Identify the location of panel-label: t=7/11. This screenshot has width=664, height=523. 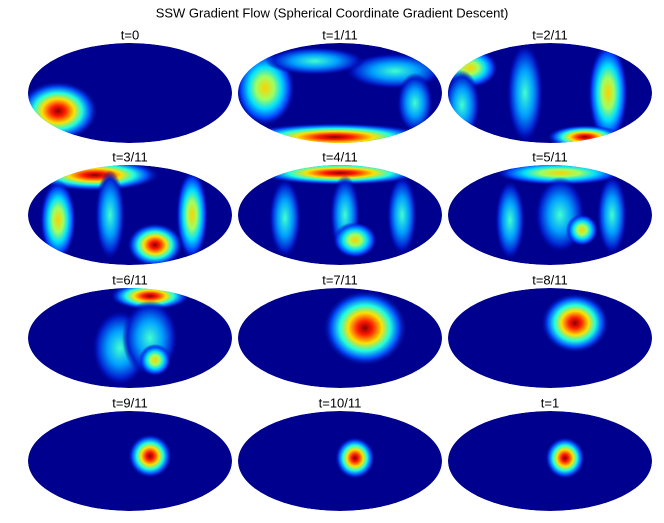
(340, 279).